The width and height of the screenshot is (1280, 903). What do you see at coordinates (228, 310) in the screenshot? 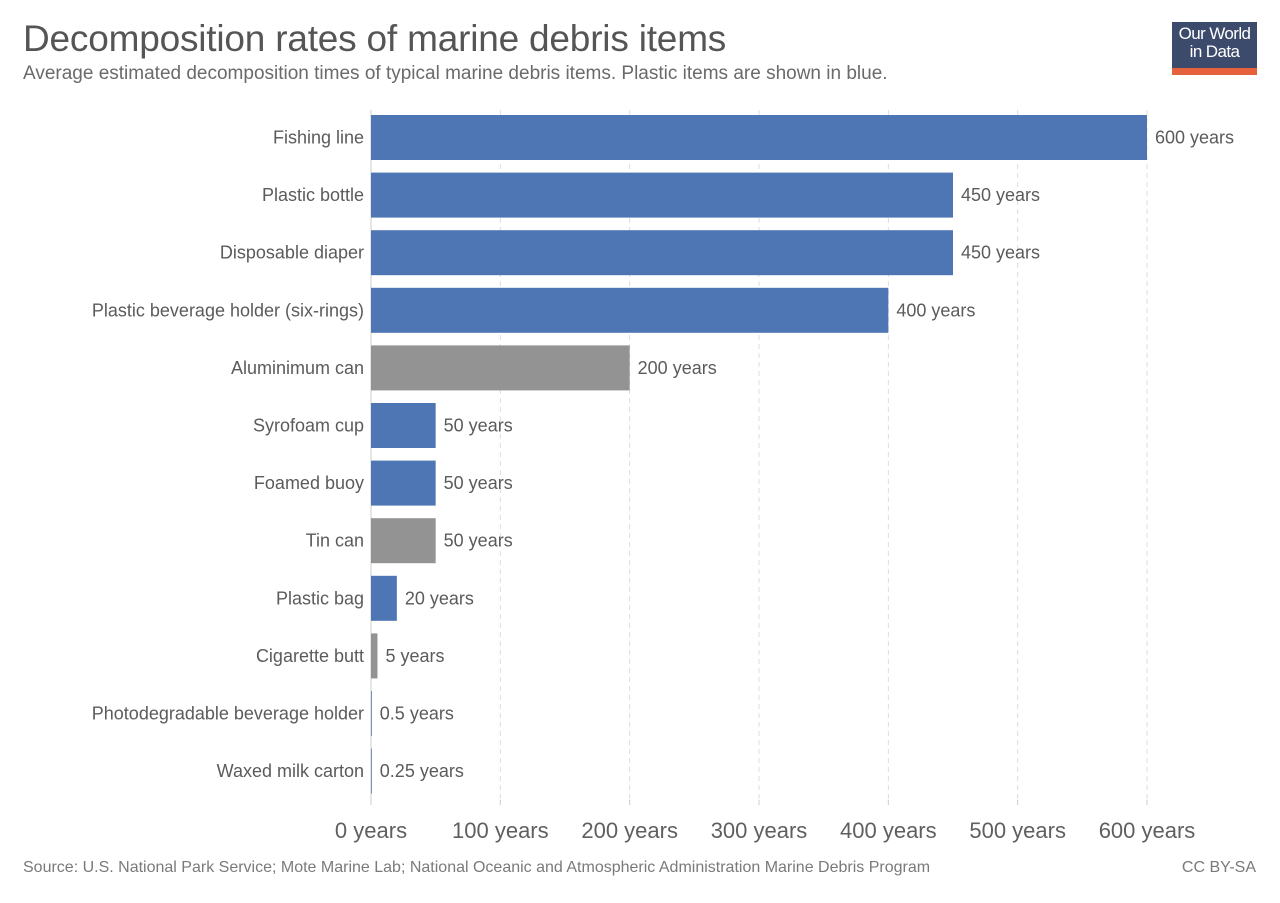
I see `category-label: Plastic beverage holder (six-rings)` at bounding box center [228, 310].